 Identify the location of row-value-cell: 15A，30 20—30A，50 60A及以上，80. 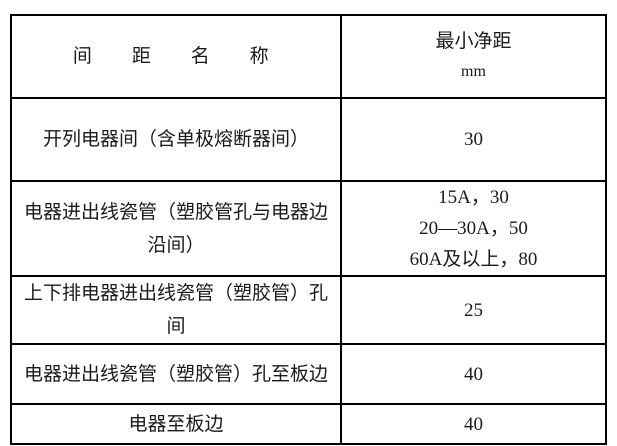
(473, 228).